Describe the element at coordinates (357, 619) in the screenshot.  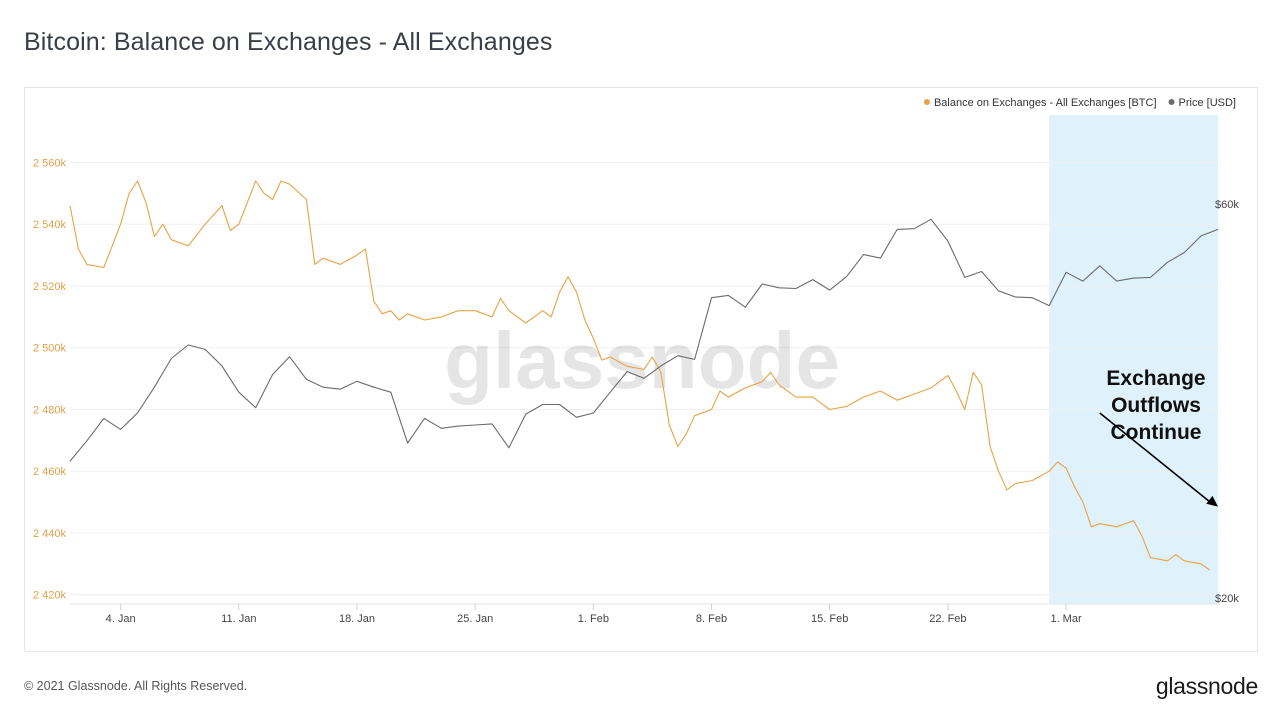
I see `x-tick-label: 18. Jan` at that location.